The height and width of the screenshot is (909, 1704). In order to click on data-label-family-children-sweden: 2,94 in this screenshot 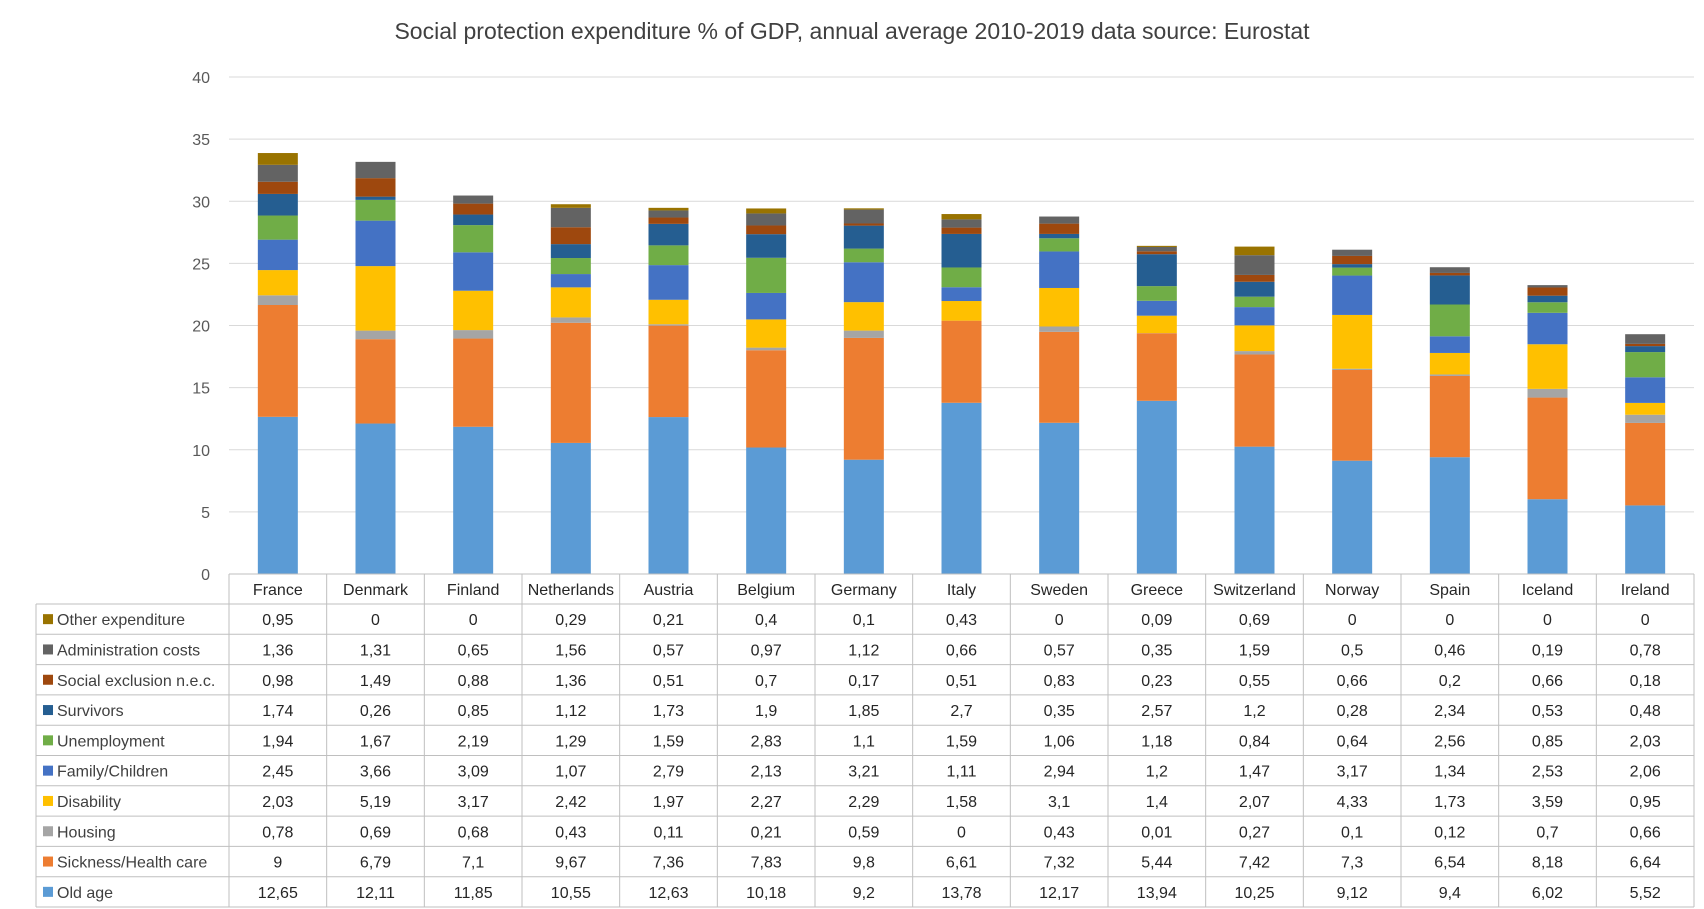, I will do `click(1059, 772)`.